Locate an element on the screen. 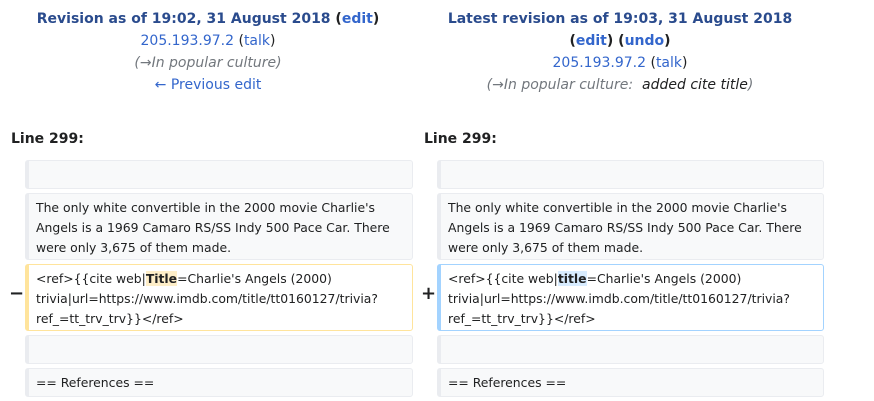 The image size is (874, 401). right-line-number: Line 299: is located at coordinates (460, 139).